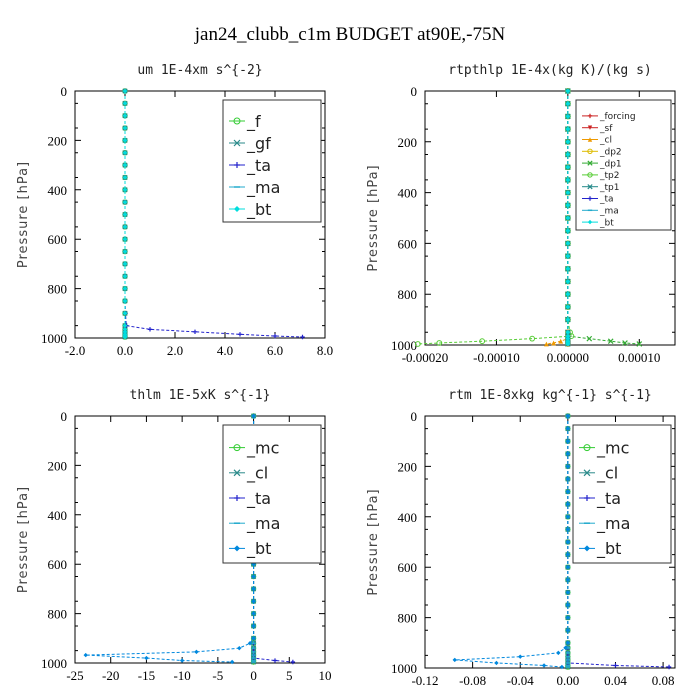  Describe the element at coordinates (567, 680) in the screenshot. I see `x-tick-label: 0.00` at that location.